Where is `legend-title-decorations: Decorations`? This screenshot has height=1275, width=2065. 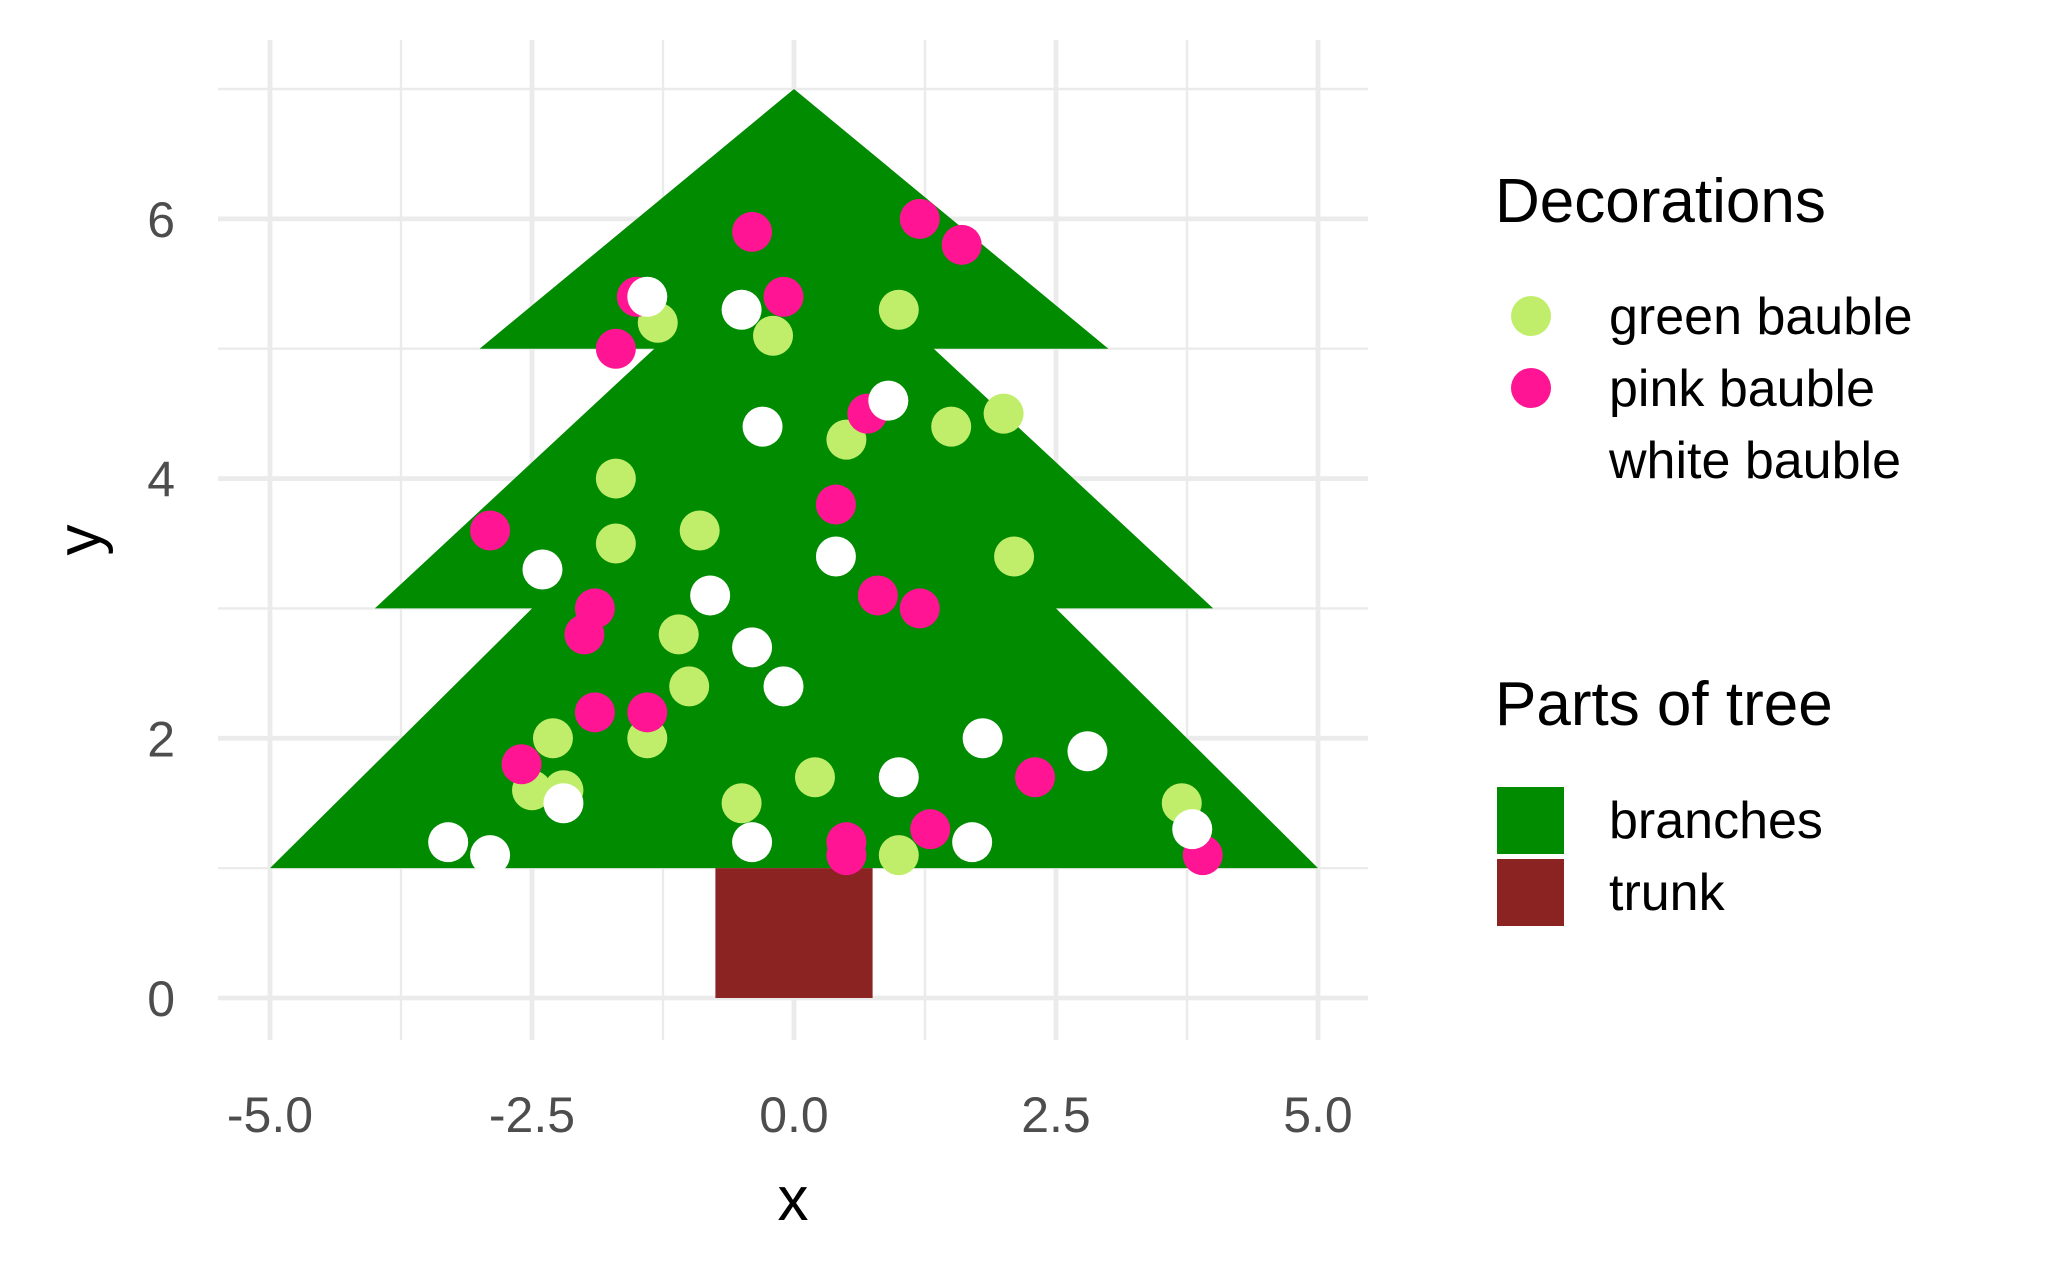 legend-title-decorations: Decorations is located at coordinates (1660, 201).